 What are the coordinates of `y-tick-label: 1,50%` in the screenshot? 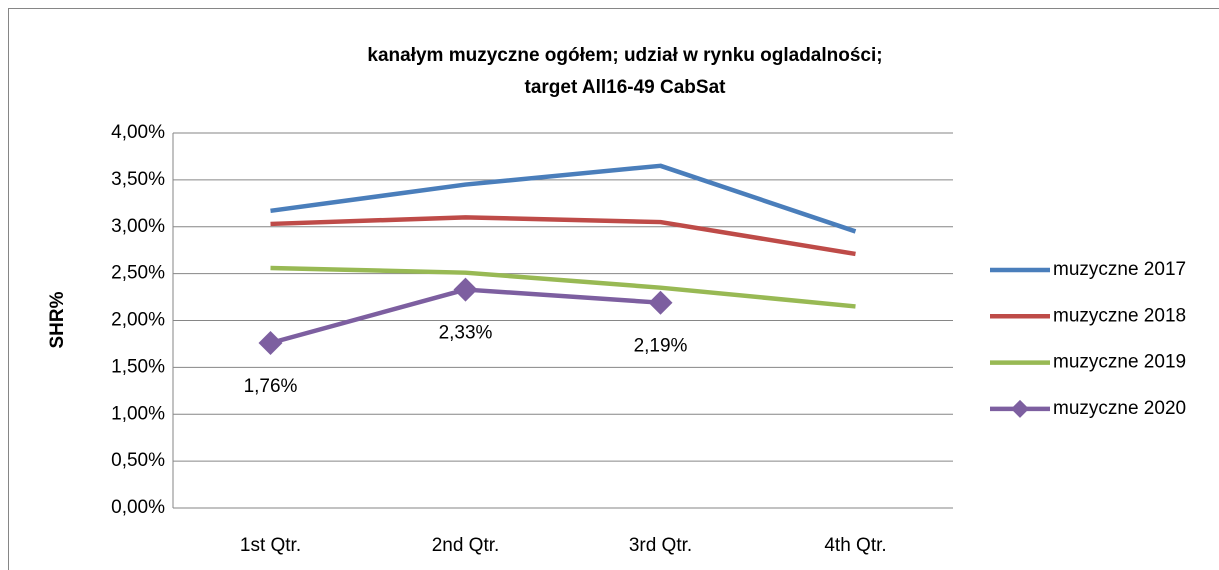 It's located at (138, 366).